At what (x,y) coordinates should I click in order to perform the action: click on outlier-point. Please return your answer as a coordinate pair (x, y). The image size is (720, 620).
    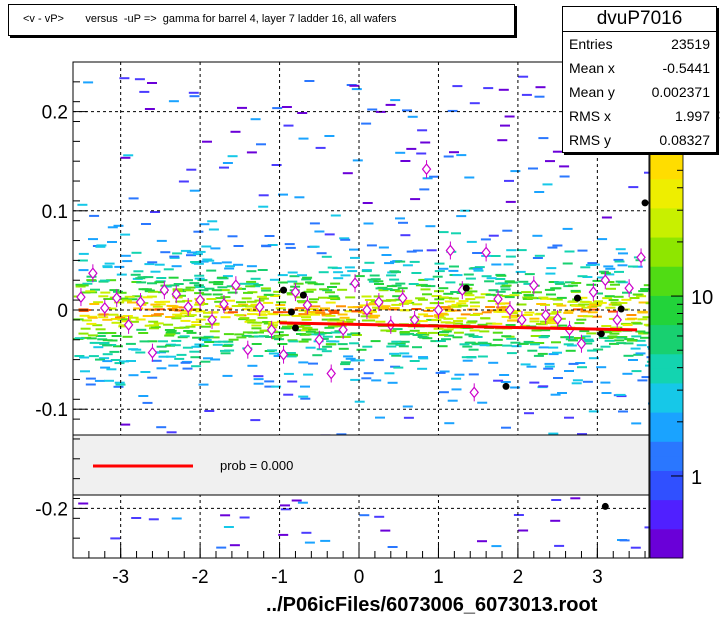
    Looking at the image, I should click on (605, 506).